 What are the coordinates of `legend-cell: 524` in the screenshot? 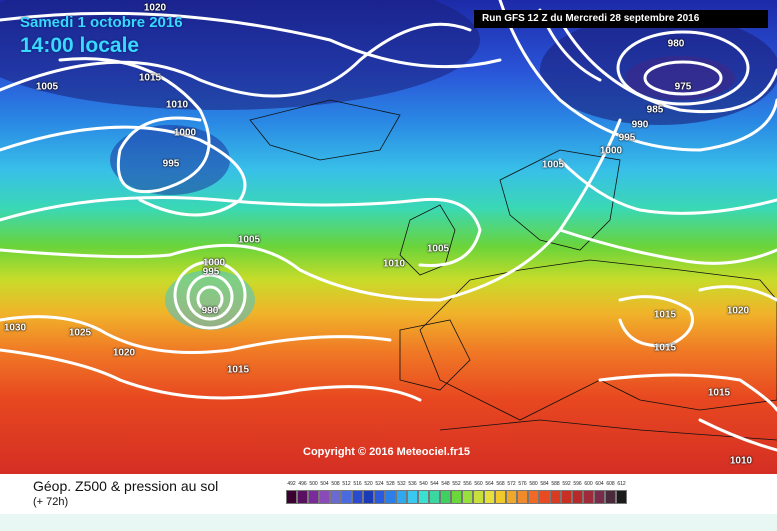 It's located at (379, 494).